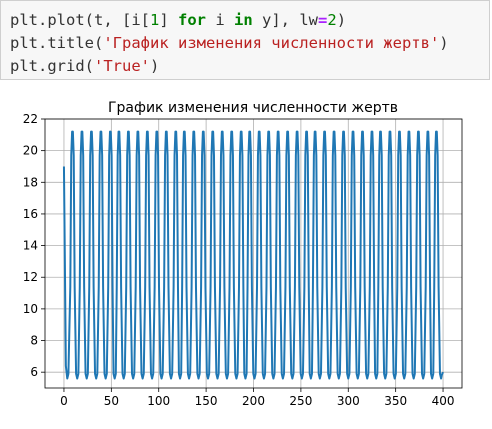 This screenshot has height=429, width=492. Describe the element at coordinates (158, 401) in the screenshot. I see `x-tick-label: 100` at that location.